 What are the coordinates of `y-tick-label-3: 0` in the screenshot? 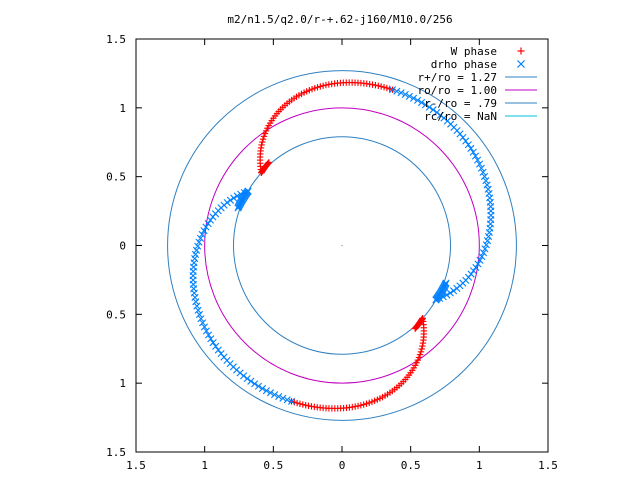 It's located at (122, 246).